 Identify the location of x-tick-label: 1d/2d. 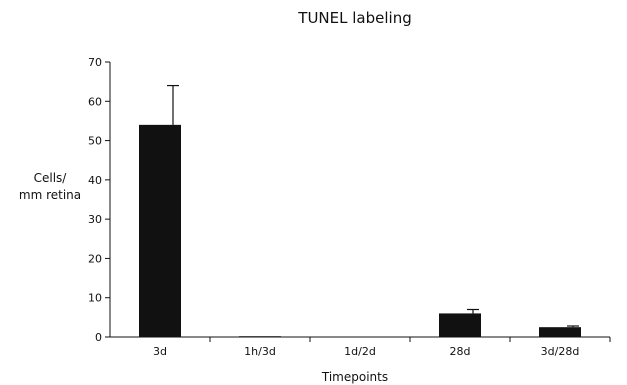
(360, 351).